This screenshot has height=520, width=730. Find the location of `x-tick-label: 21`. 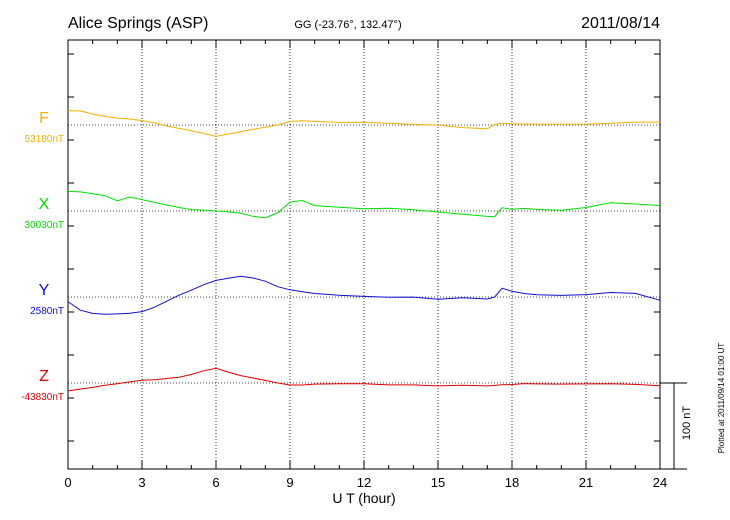

x-tick-label: 21 is located at coordinates (586, 482).